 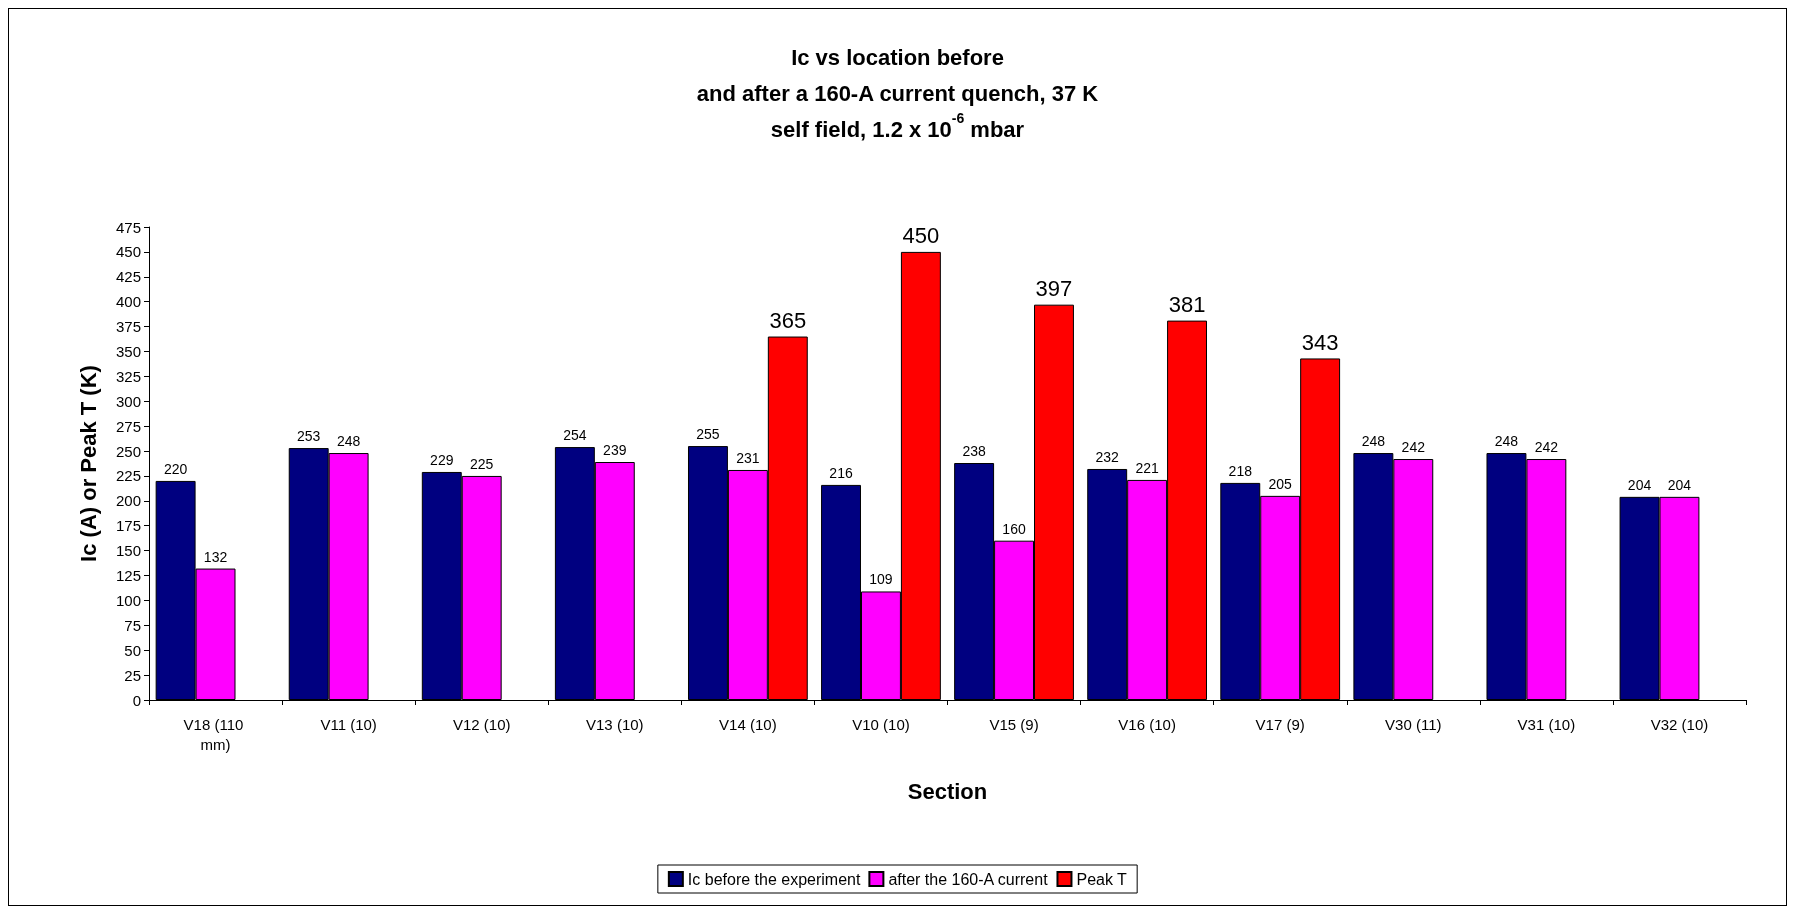 I want to click on x-tick-label: V30 (11), so click(x=1413, y=724).